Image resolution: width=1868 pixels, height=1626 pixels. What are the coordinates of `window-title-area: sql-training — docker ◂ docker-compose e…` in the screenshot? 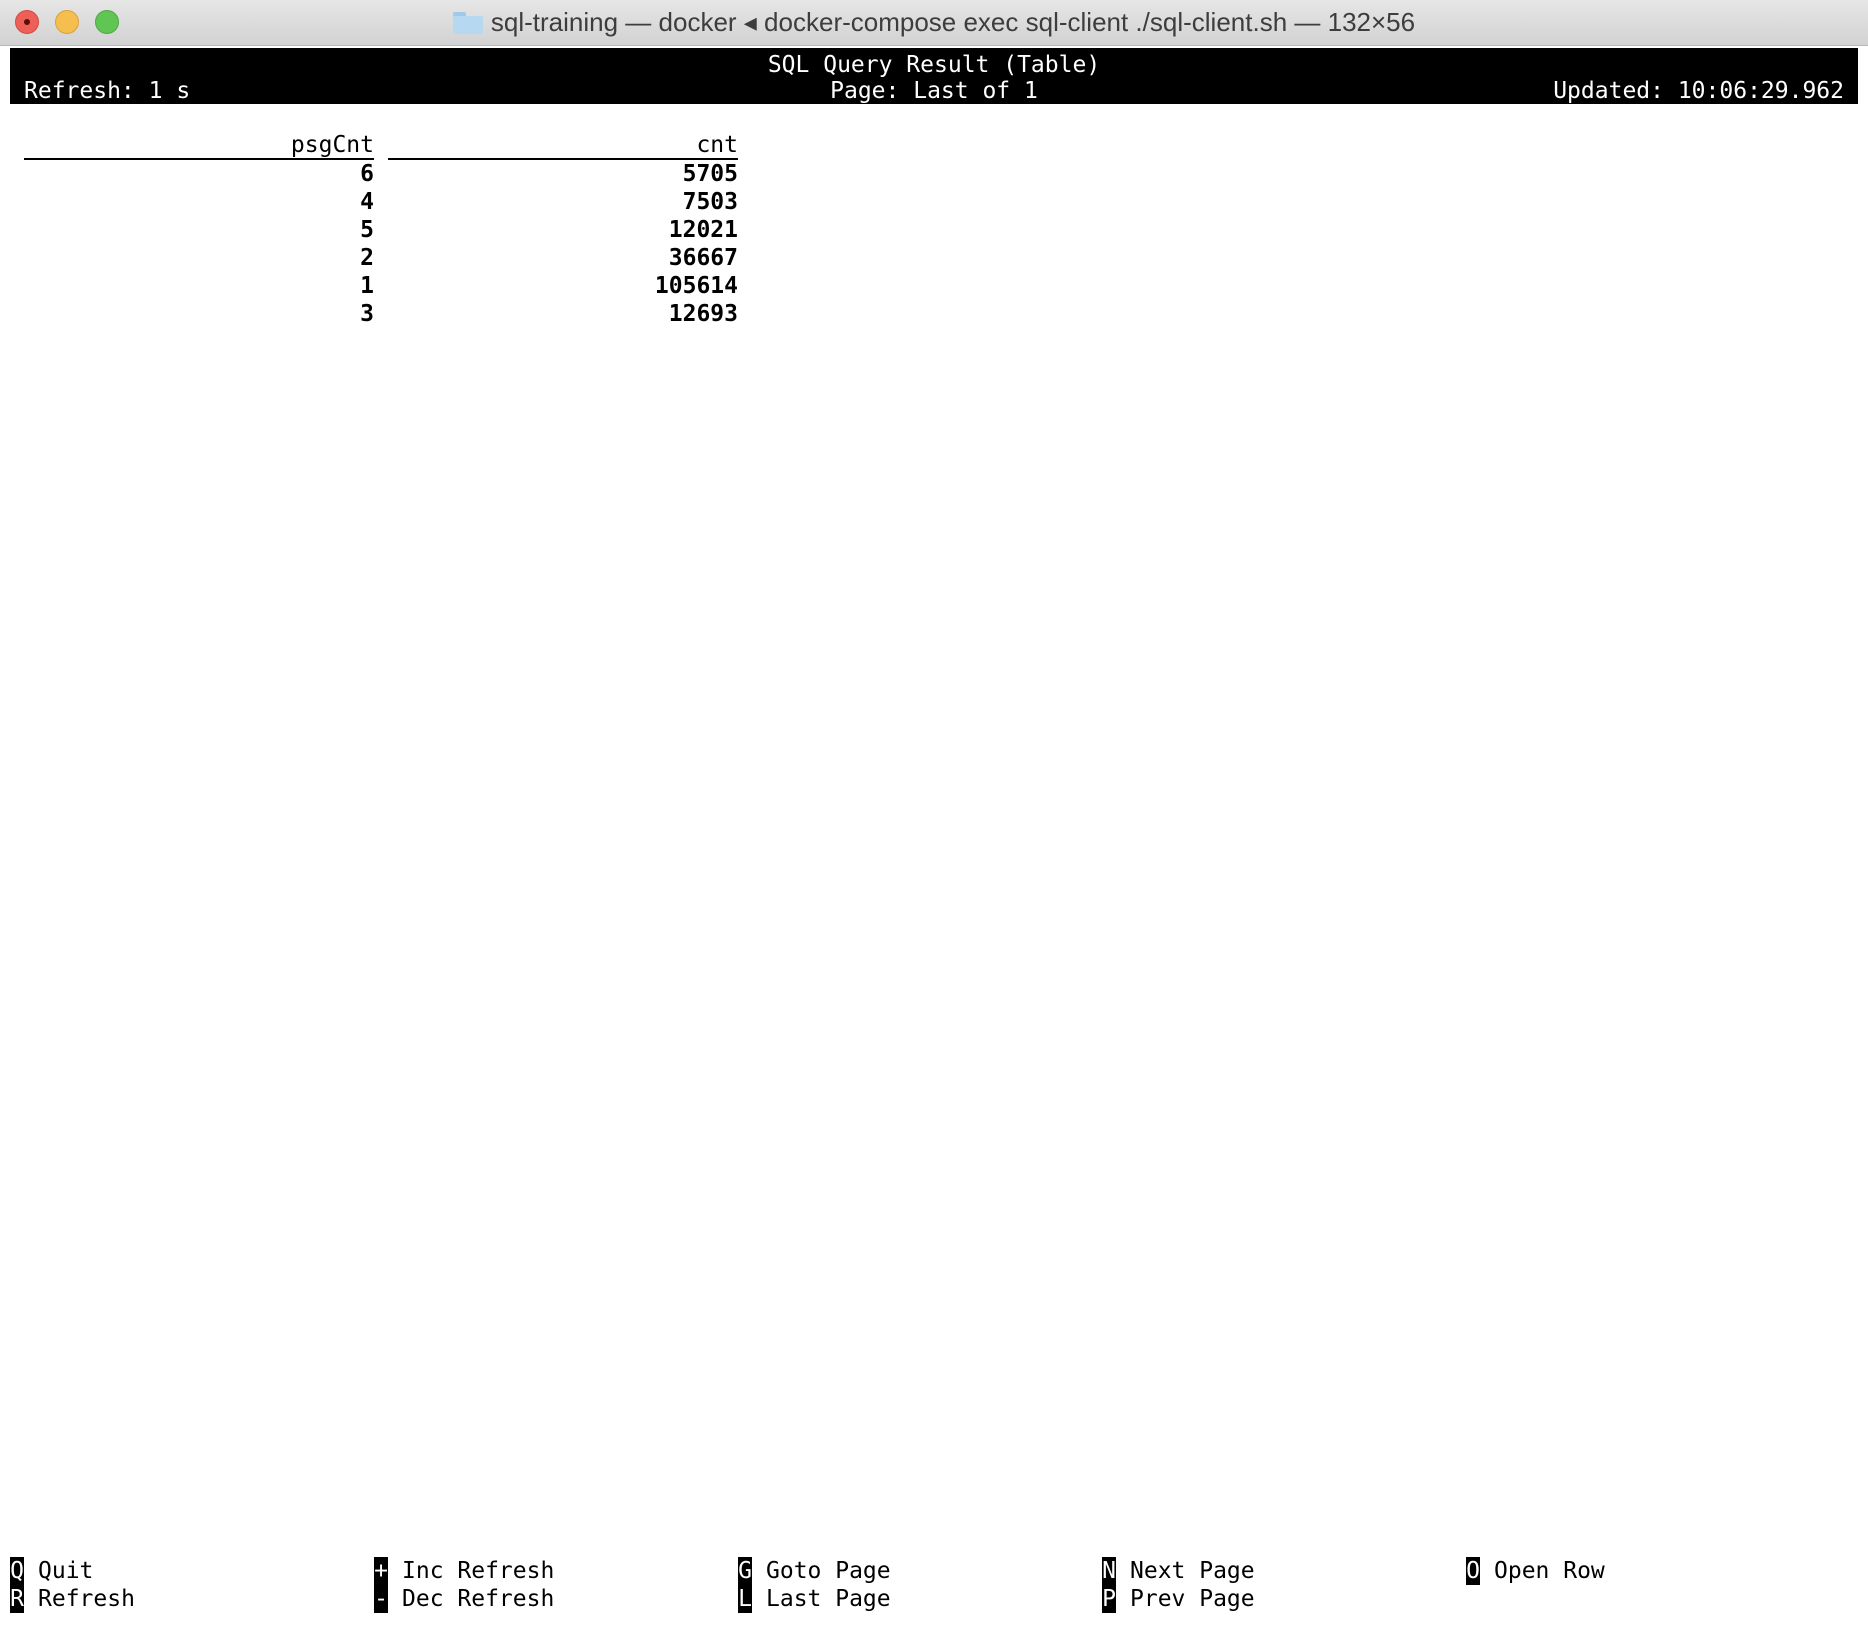 It's located at (934, 22).